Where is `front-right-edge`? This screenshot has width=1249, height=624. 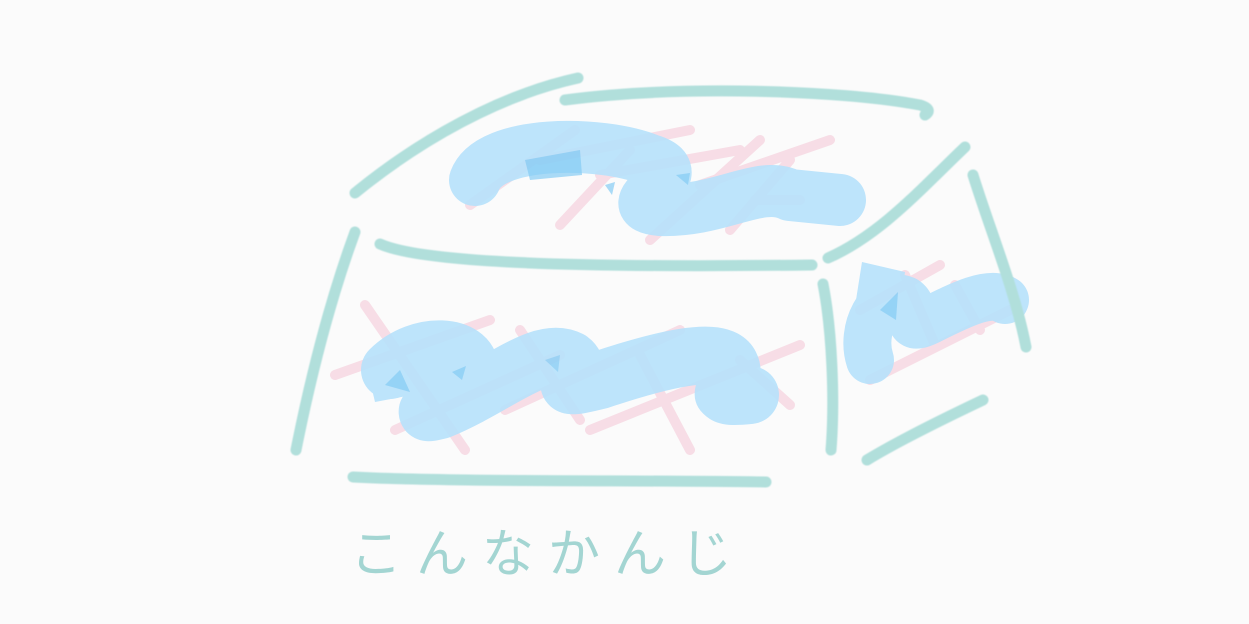 front-right-edge is located at coordinates (828, 367).